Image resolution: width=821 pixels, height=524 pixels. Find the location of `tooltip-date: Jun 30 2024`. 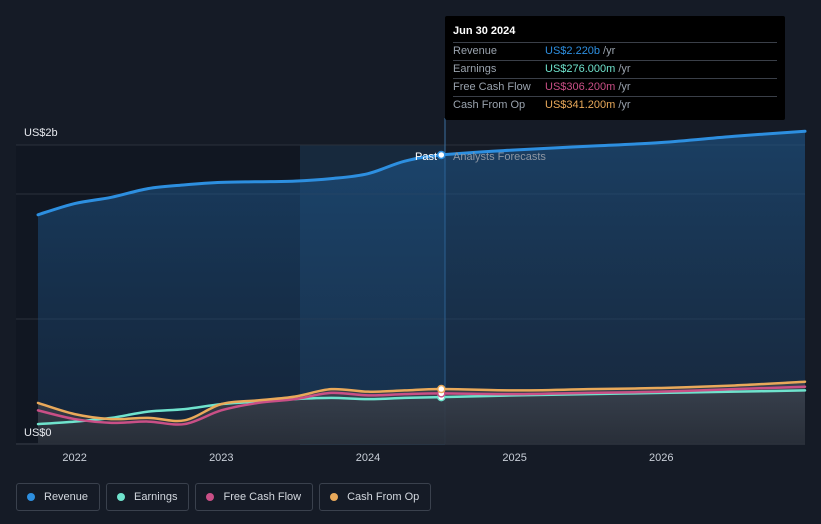

tooltip-date: Jun 30 2024 is located at coordinates (615, 32).